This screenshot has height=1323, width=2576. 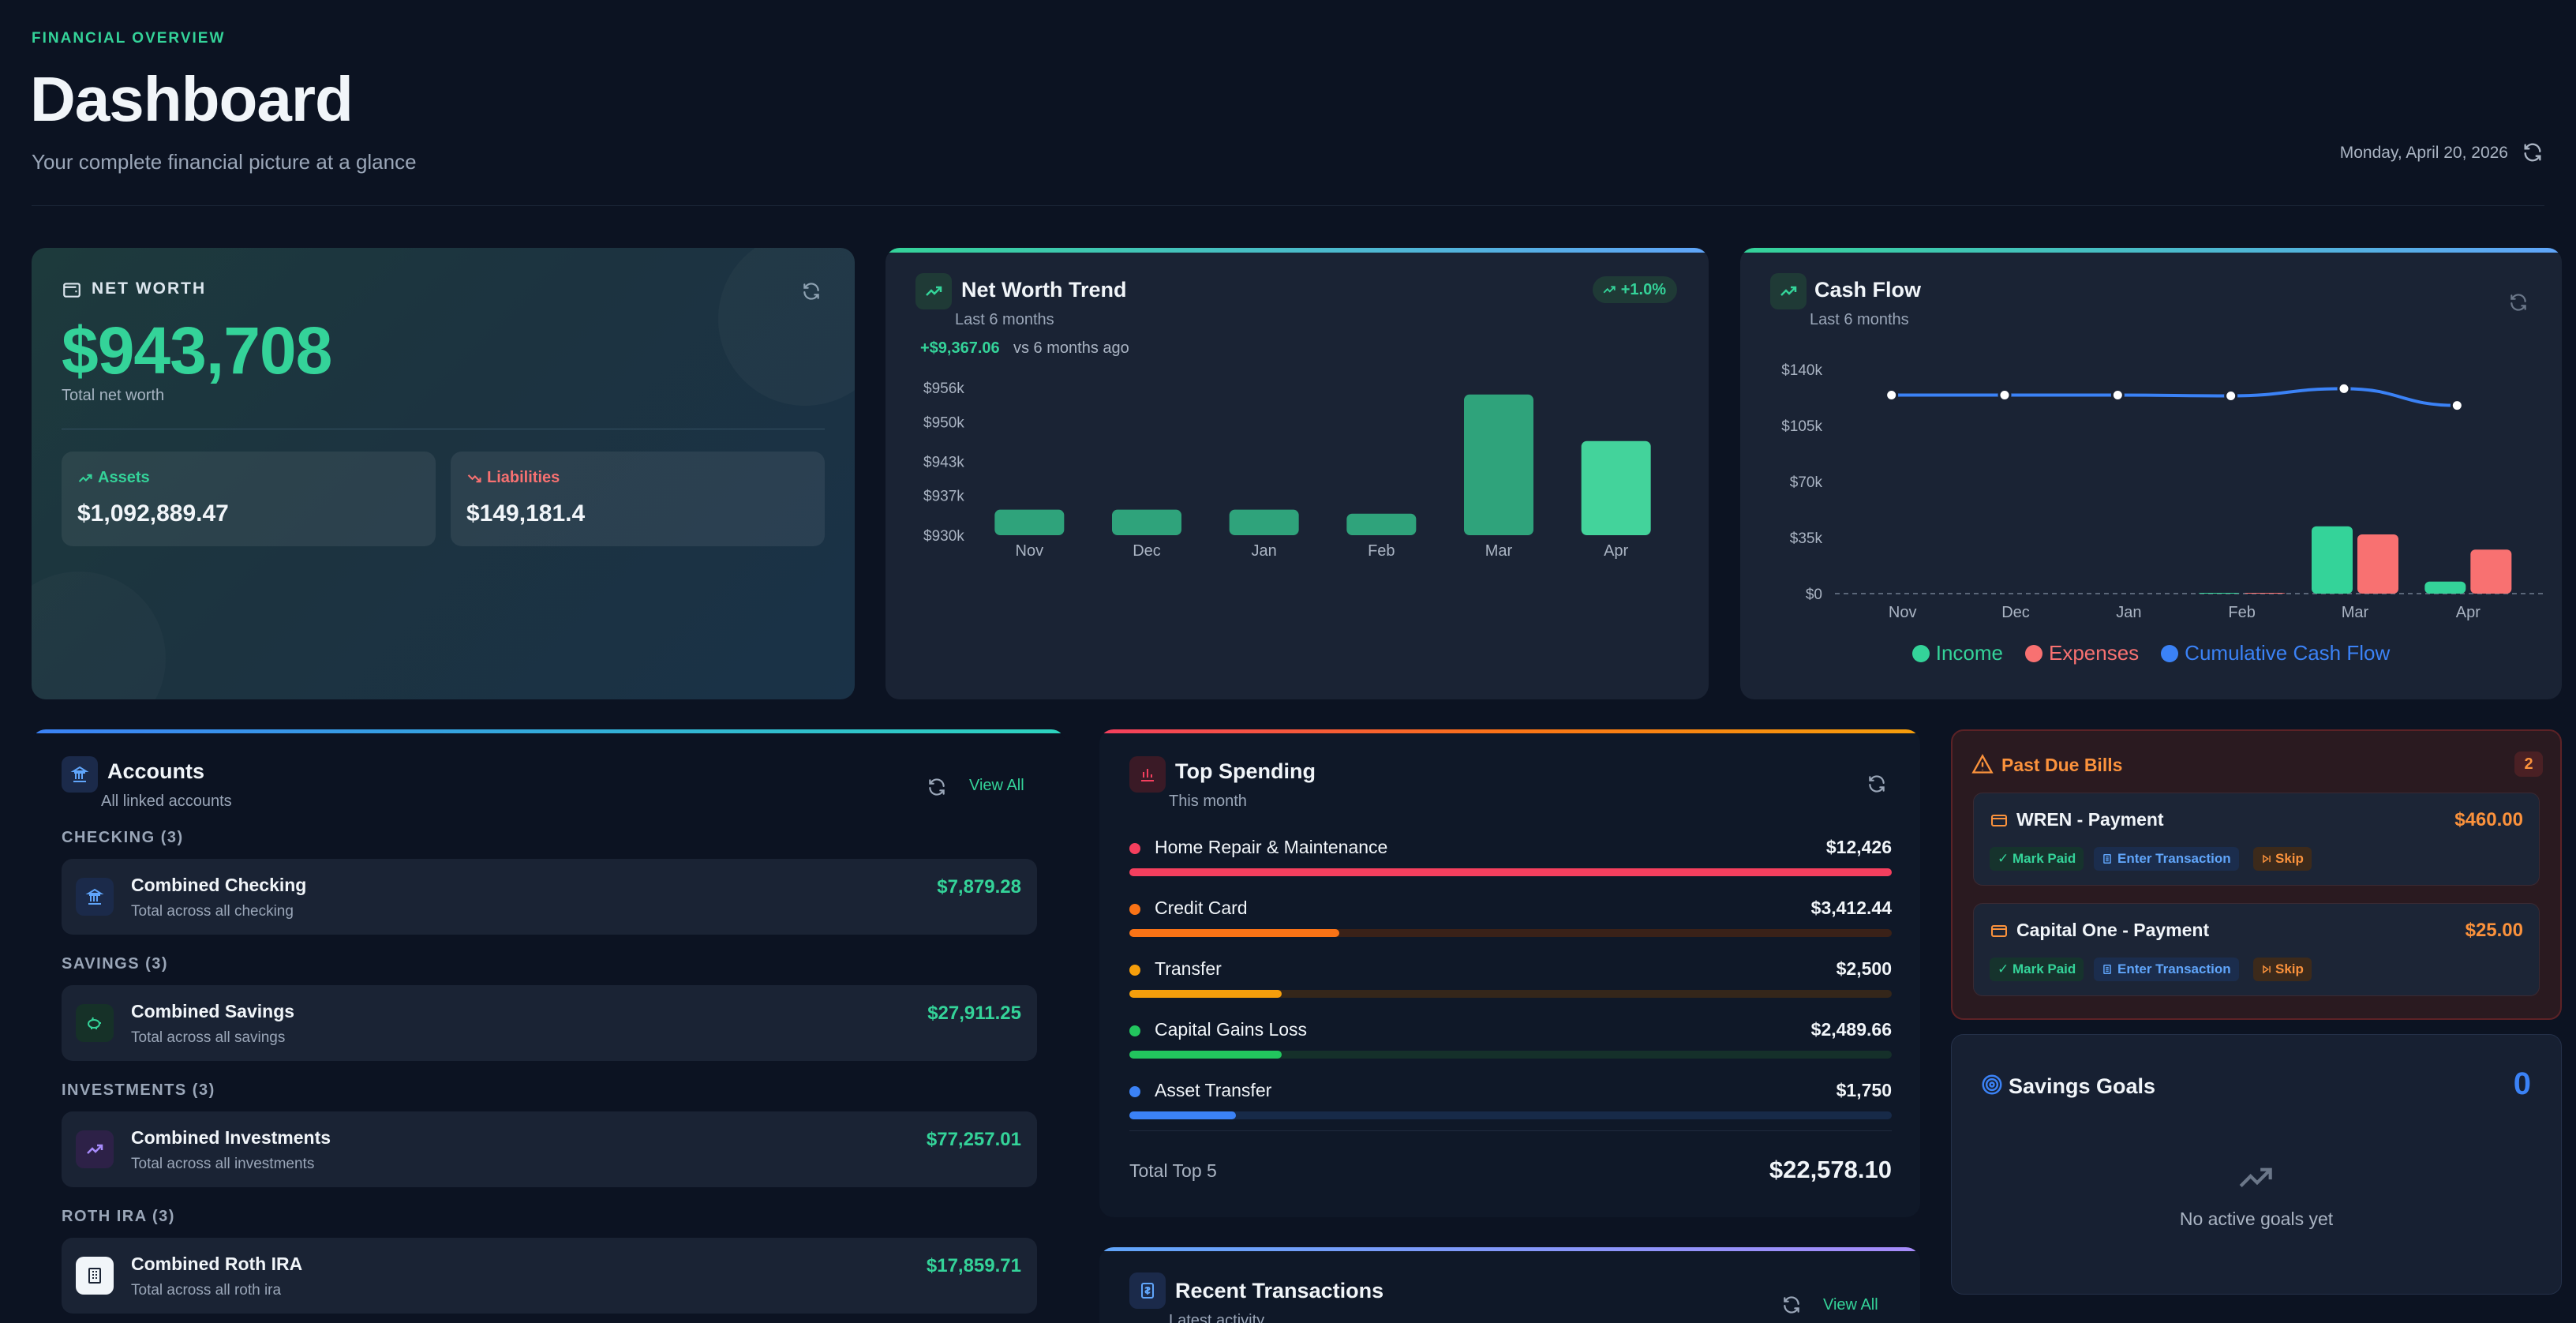 What do you see at coordinates (2082, 1086) in the screenshot?
I see `card-title: Savings Goals` at bounding box center [2082, 1086].